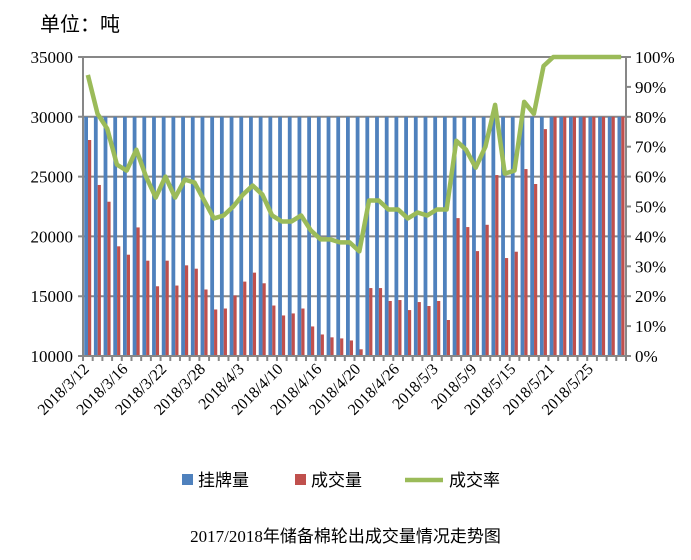 The image size is (691, 560). Describe the element at coordinates (650, 117) in the screenshot. I see `y-right-tick-label: 80%` at that location.